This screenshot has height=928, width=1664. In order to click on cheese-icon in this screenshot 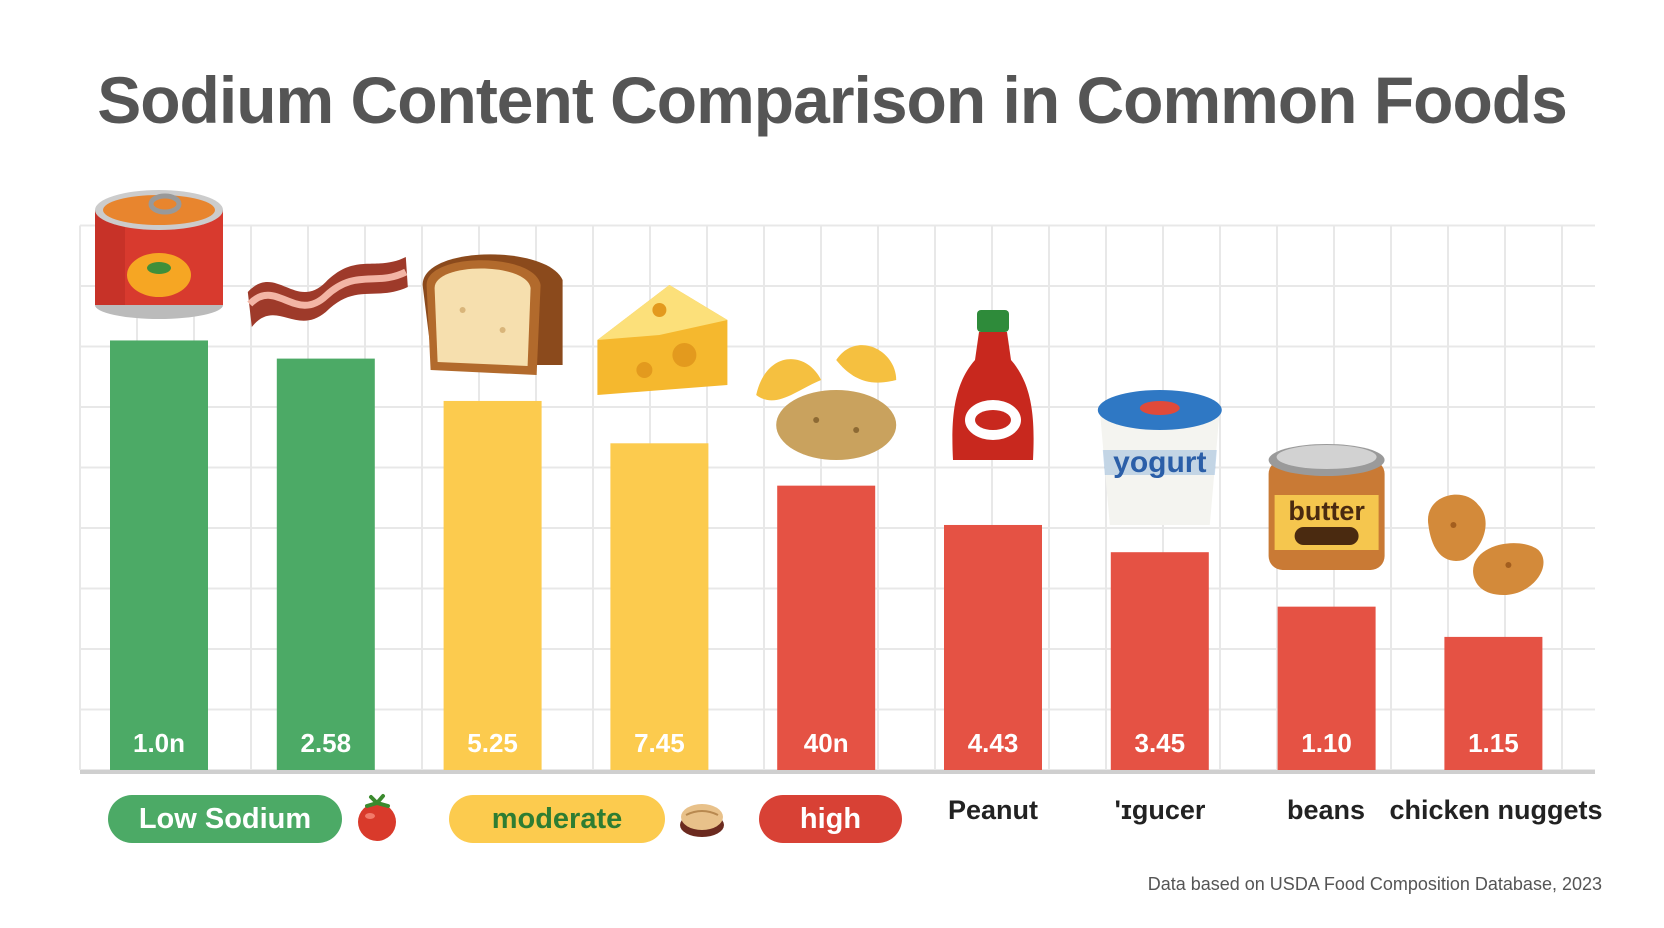, I will do `click(662, 340)`.